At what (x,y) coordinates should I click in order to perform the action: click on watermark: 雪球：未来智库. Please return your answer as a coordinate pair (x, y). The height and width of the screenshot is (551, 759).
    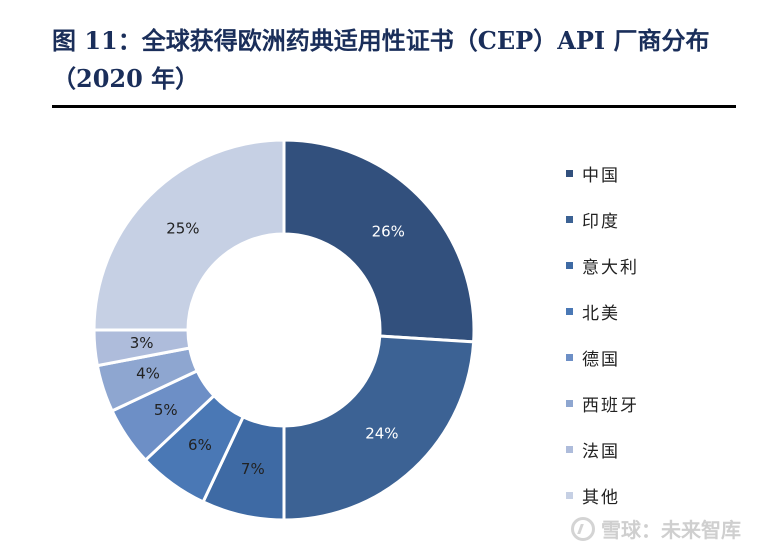
    Looking at the image, I should click on (656, 528).